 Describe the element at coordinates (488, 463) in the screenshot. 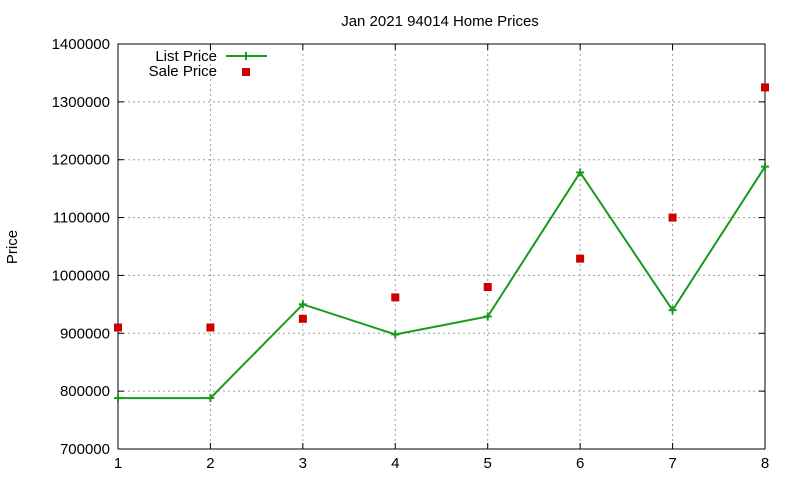

I see `x-tick-label: 5` at that location.